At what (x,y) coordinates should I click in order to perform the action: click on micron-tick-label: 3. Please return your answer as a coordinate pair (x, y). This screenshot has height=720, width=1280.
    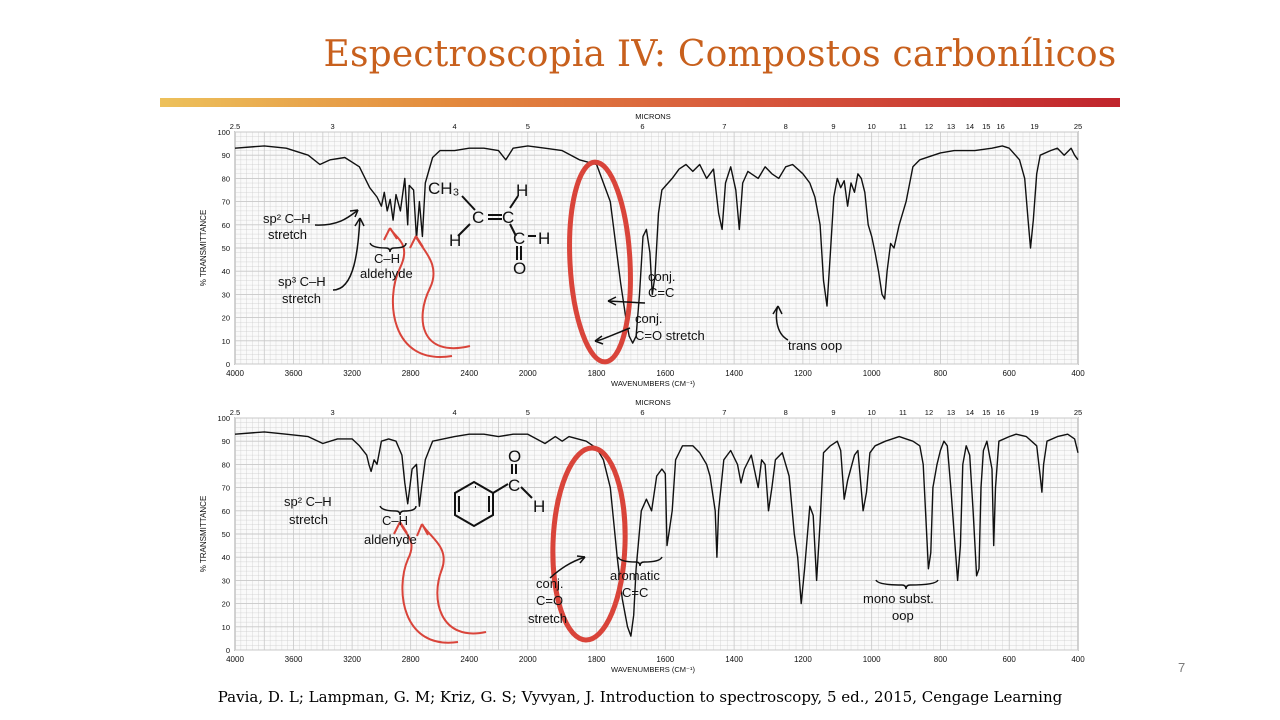
    Looking at the image, I should click on (333, 412).